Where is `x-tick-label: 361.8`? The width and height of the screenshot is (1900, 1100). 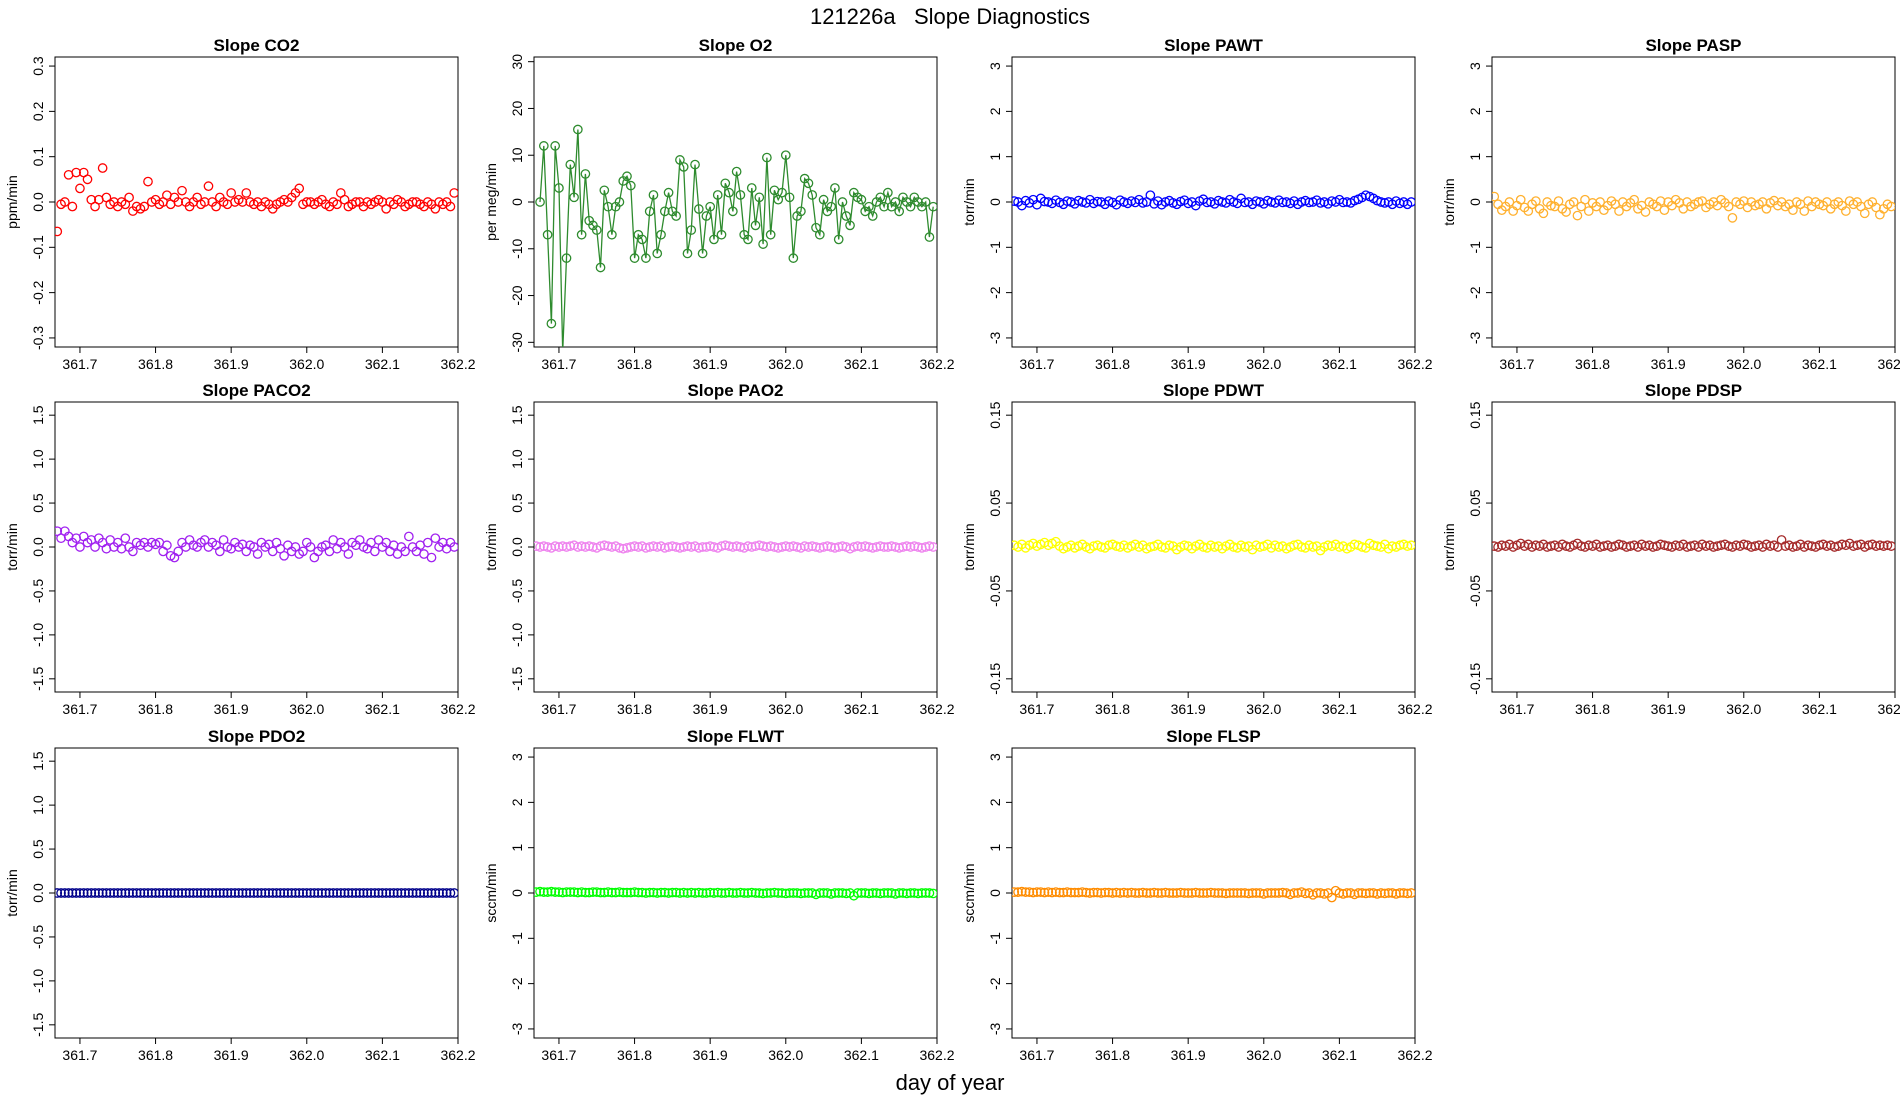 x-tick-label: 361.8 is located at coordinates (634, 364).